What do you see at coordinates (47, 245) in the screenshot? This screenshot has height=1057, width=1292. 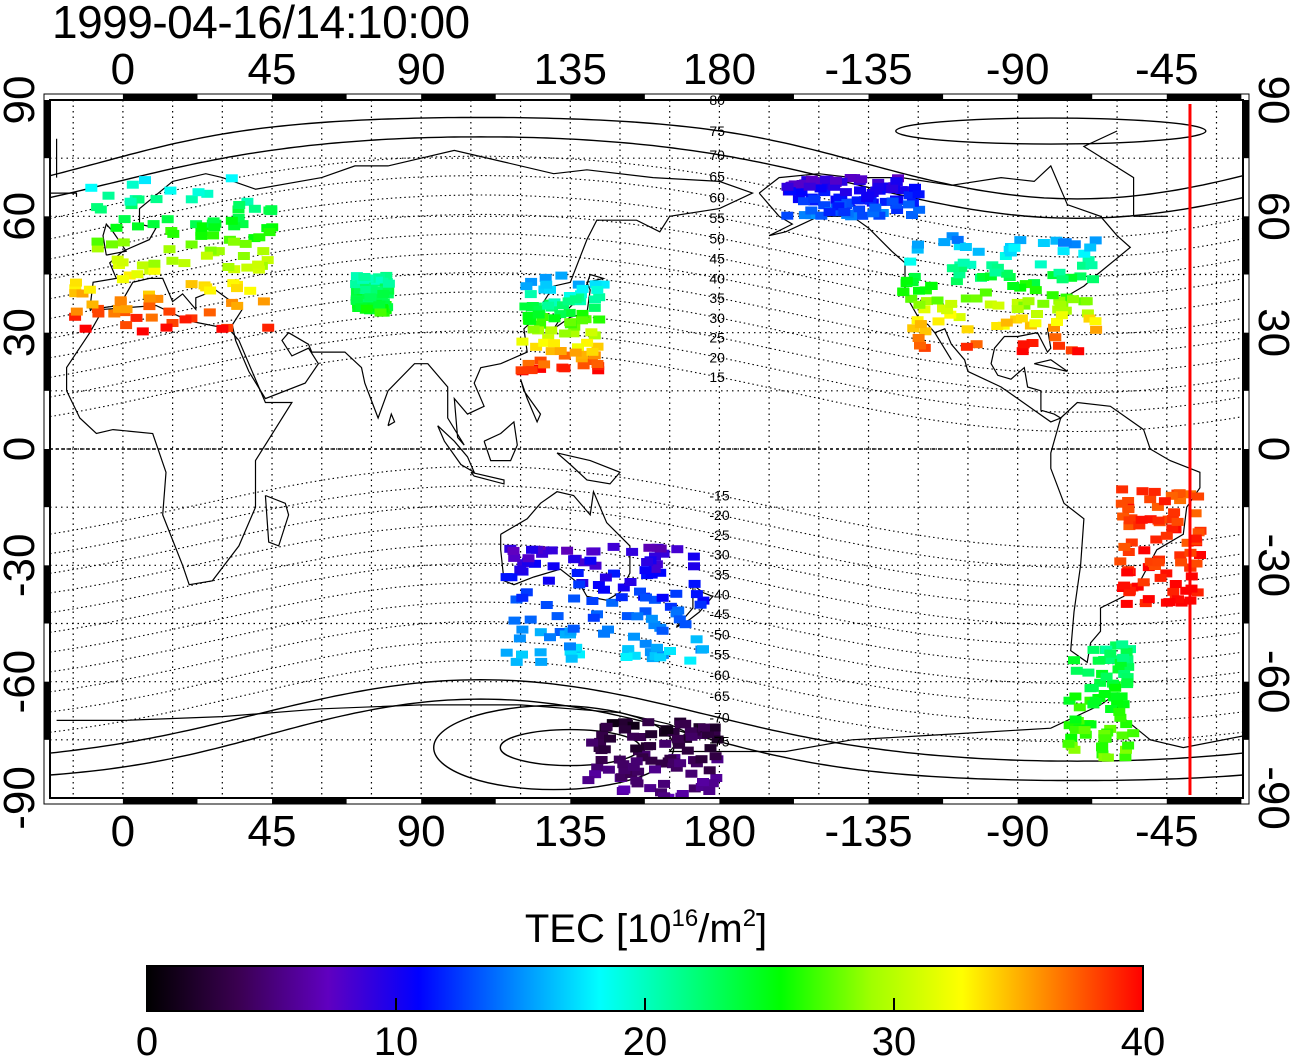 I see `lat-tick-bar-left` at bounding box center [47, 245].